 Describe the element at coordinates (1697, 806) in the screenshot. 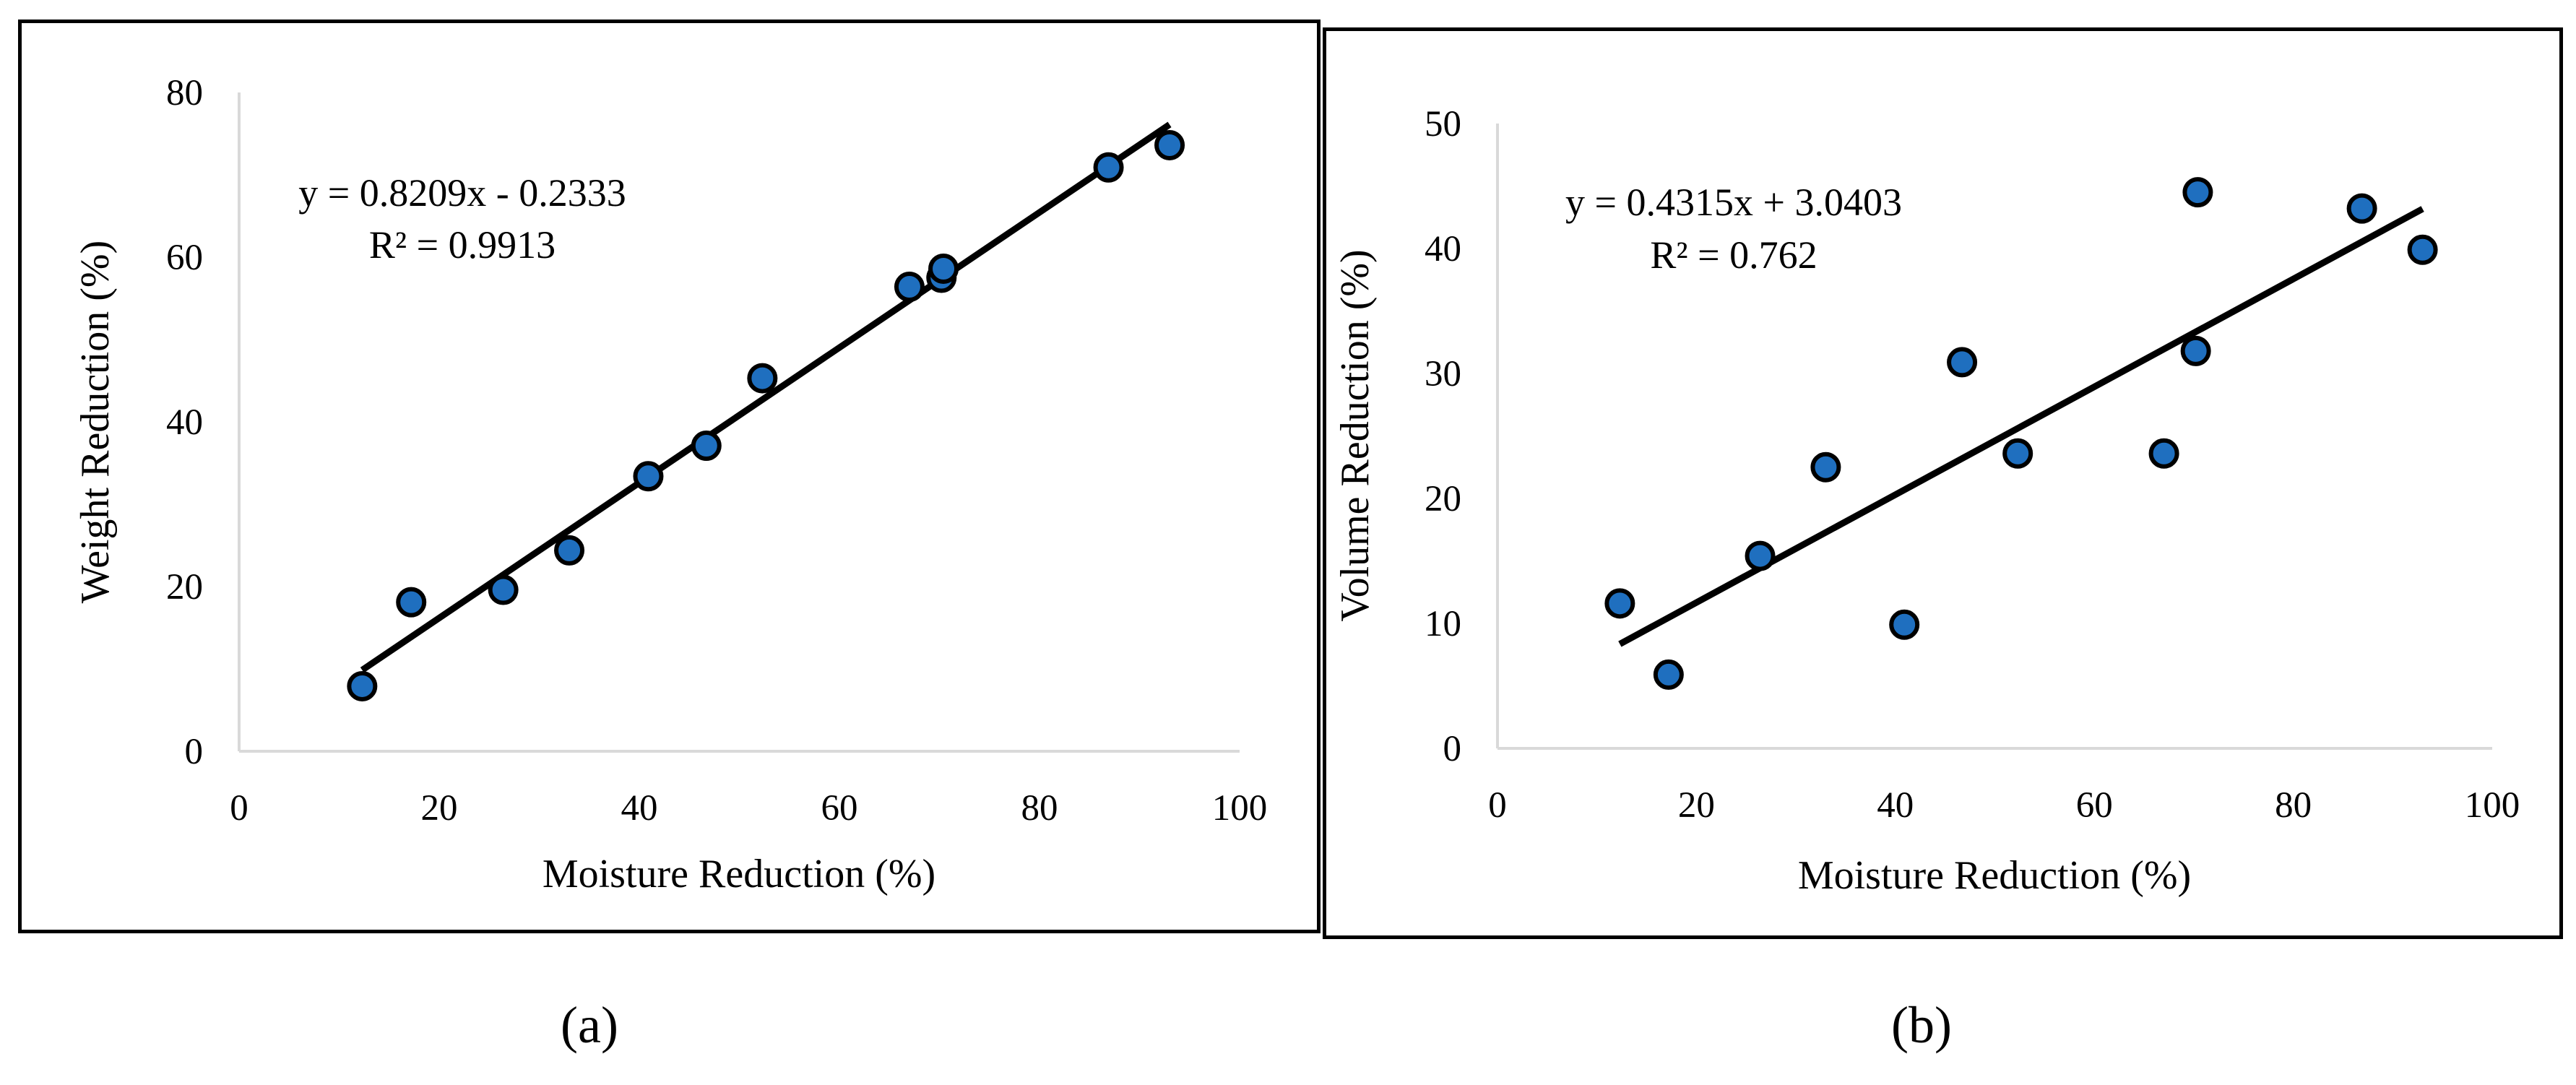

I see `chart-b-x-tick-label: 20` at that location.